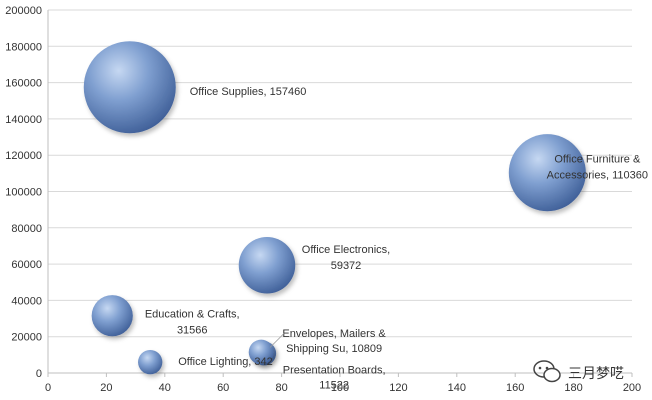  I want to click on x-tick-label: 20, so click(106, 388).